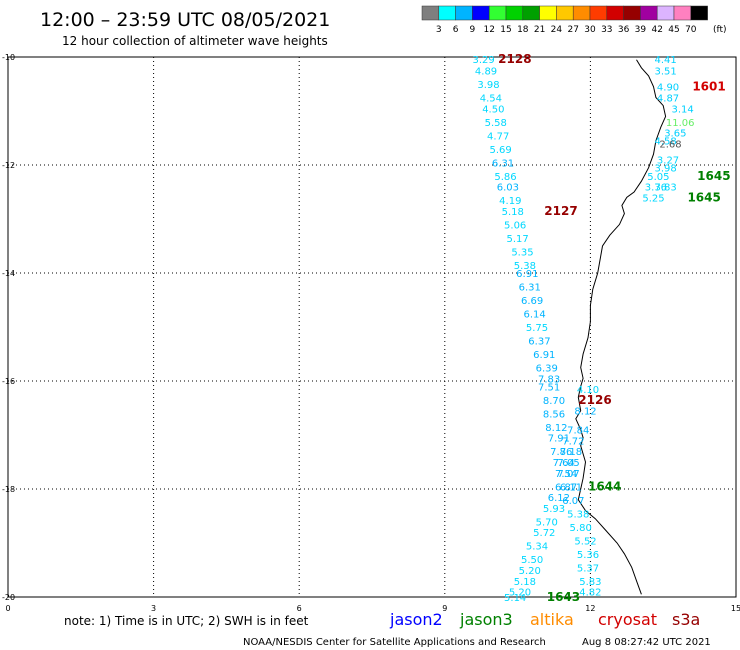 Image resolution: width=740 pixels, height=650 pixels. I want to click on pass-time-label: 2127, so click(560, 211).